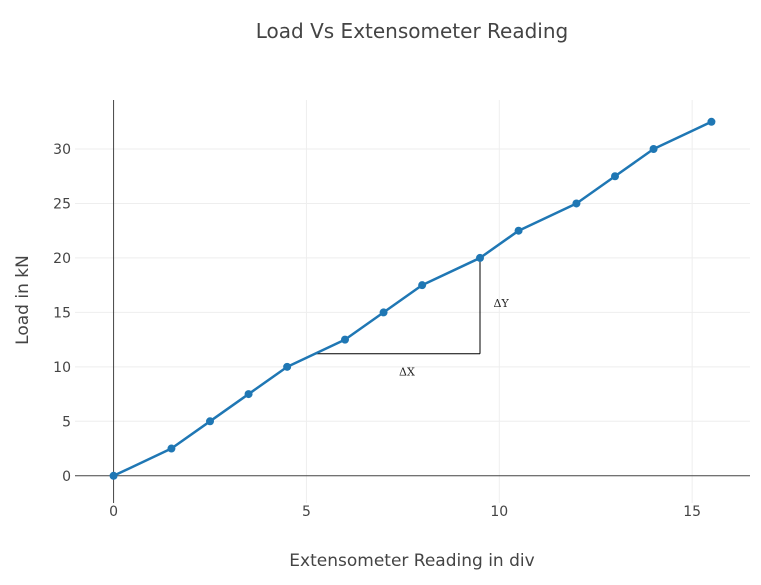 The image size is (761, 585). I want to click on y-axis-label: Load in kN, so click(23, 300).